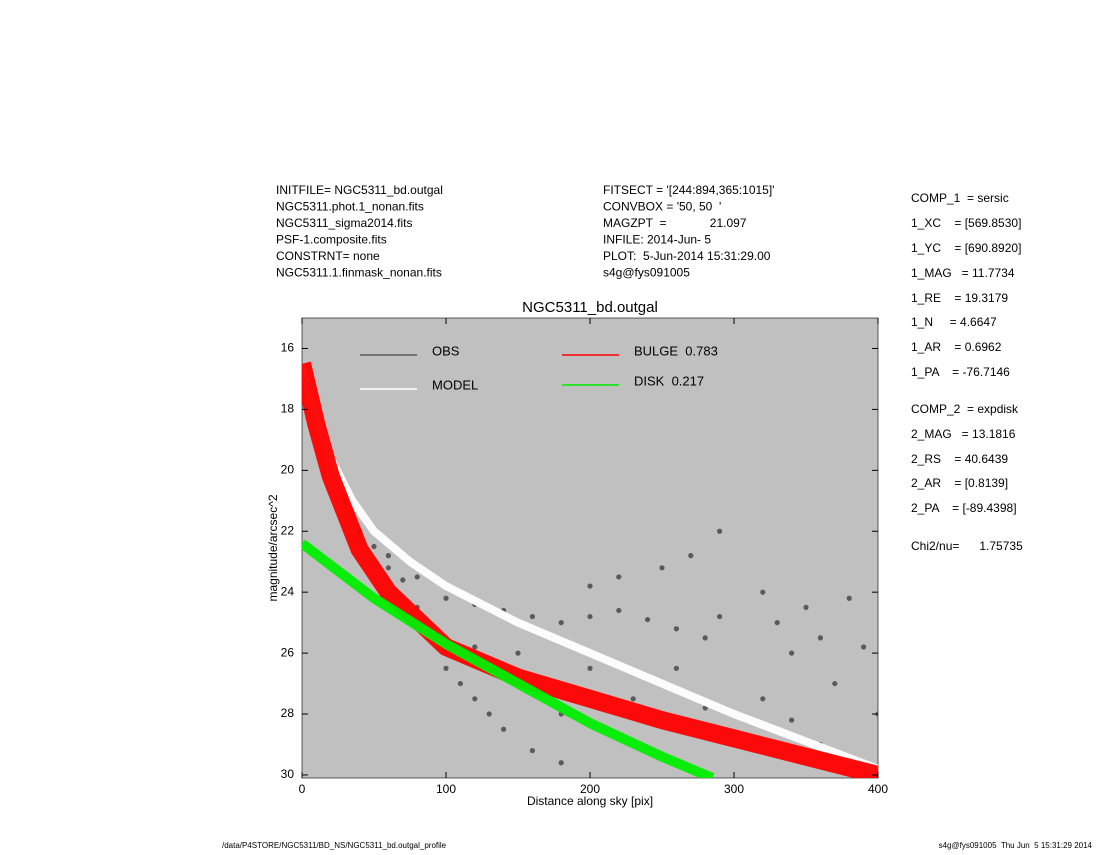  Describe the element at coordinates (359, 190) in the screenshot. I see `info-line: INITFILE= NGC5311_bd.outgal` at that location.